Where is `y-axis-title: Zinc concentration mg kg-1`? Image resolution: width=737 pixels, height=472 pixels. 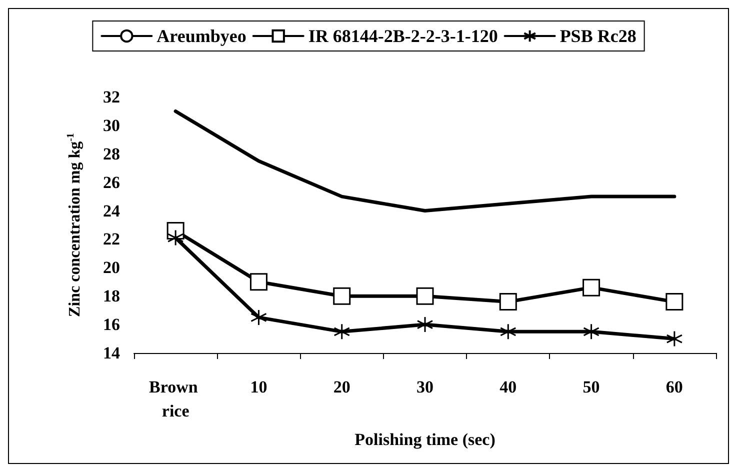 y-axis-title: Zinc concentration mg kg-1 is located at coordinates (75, 225).